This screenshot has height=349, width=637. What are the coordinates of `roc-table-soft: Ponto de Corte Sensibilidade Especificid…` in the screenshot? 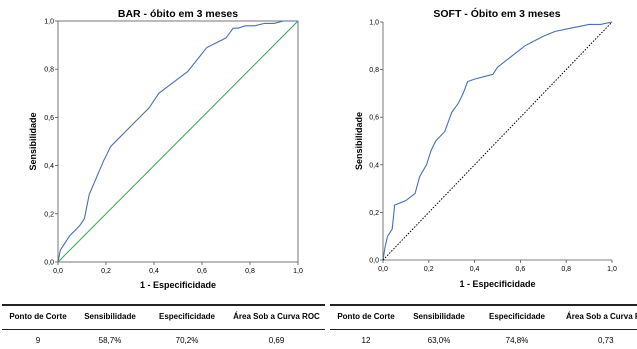 It's located at (483, 325).